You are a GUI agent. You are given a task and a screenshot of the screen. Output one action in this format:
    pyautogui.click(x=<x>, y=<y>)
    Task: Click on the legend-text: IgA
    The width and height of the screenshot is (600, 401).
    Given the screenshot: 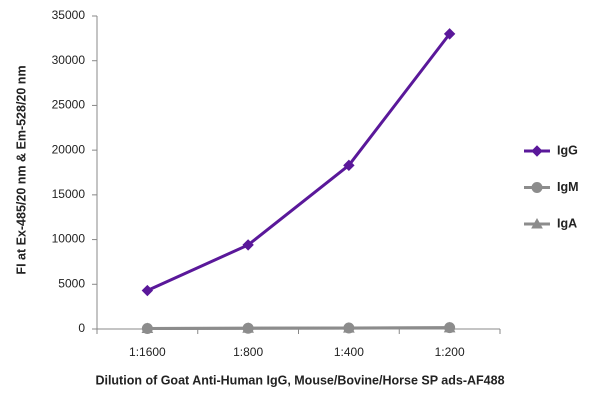 What is the action you would take?
    pyautogui.click(x=567, y=223)
    